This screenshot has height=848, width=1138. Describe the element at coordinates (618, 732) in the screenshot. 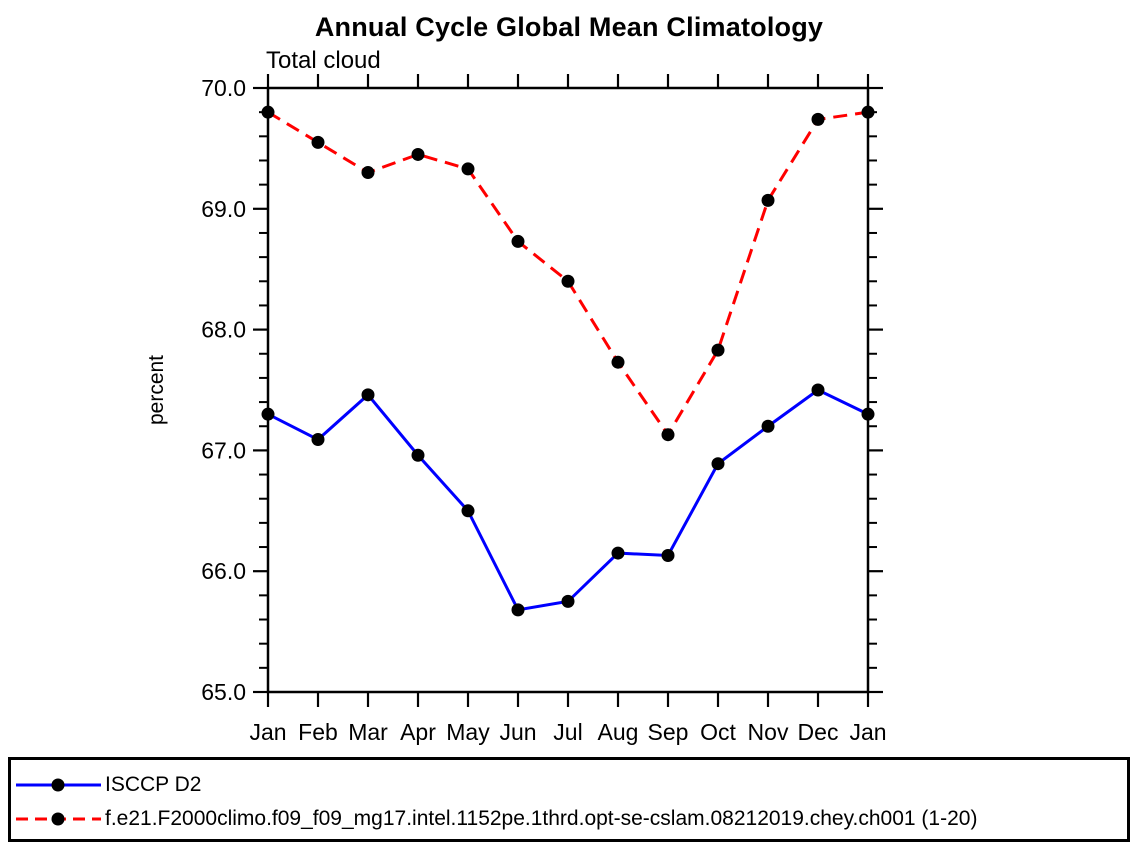

I see `svg-text: Aug` at that location.